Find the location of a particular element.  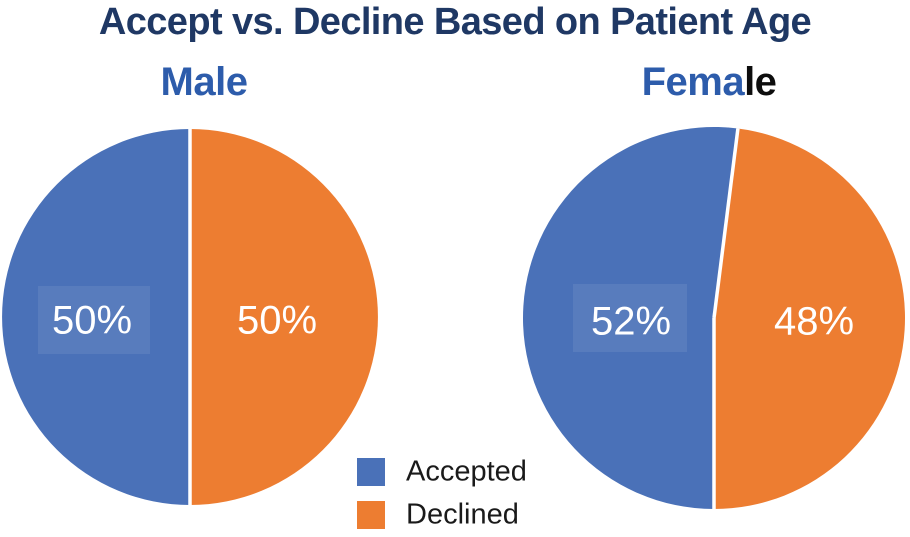

male-declined-percent-label: 50% is located at coordinates (277, 320).